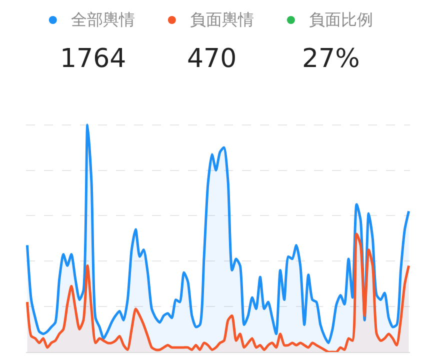 The height and width of the screenshot is (363, 444). What do you see at coordinates (103, 19) in the screenshot?
I see `legend-label: 全部輿情` at bounding box center [103, 19].